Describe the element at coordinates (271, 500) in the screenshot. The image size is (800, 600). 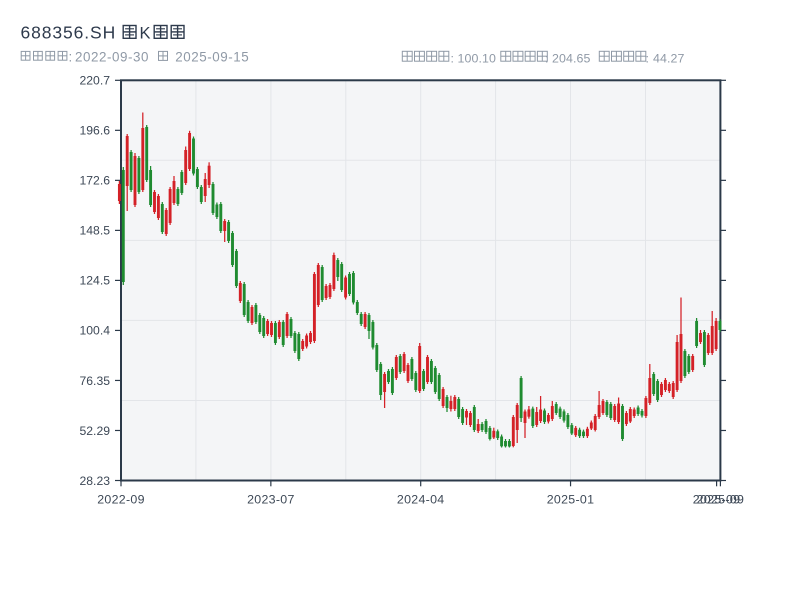
I see `svg-text: 2023-07` at that location.